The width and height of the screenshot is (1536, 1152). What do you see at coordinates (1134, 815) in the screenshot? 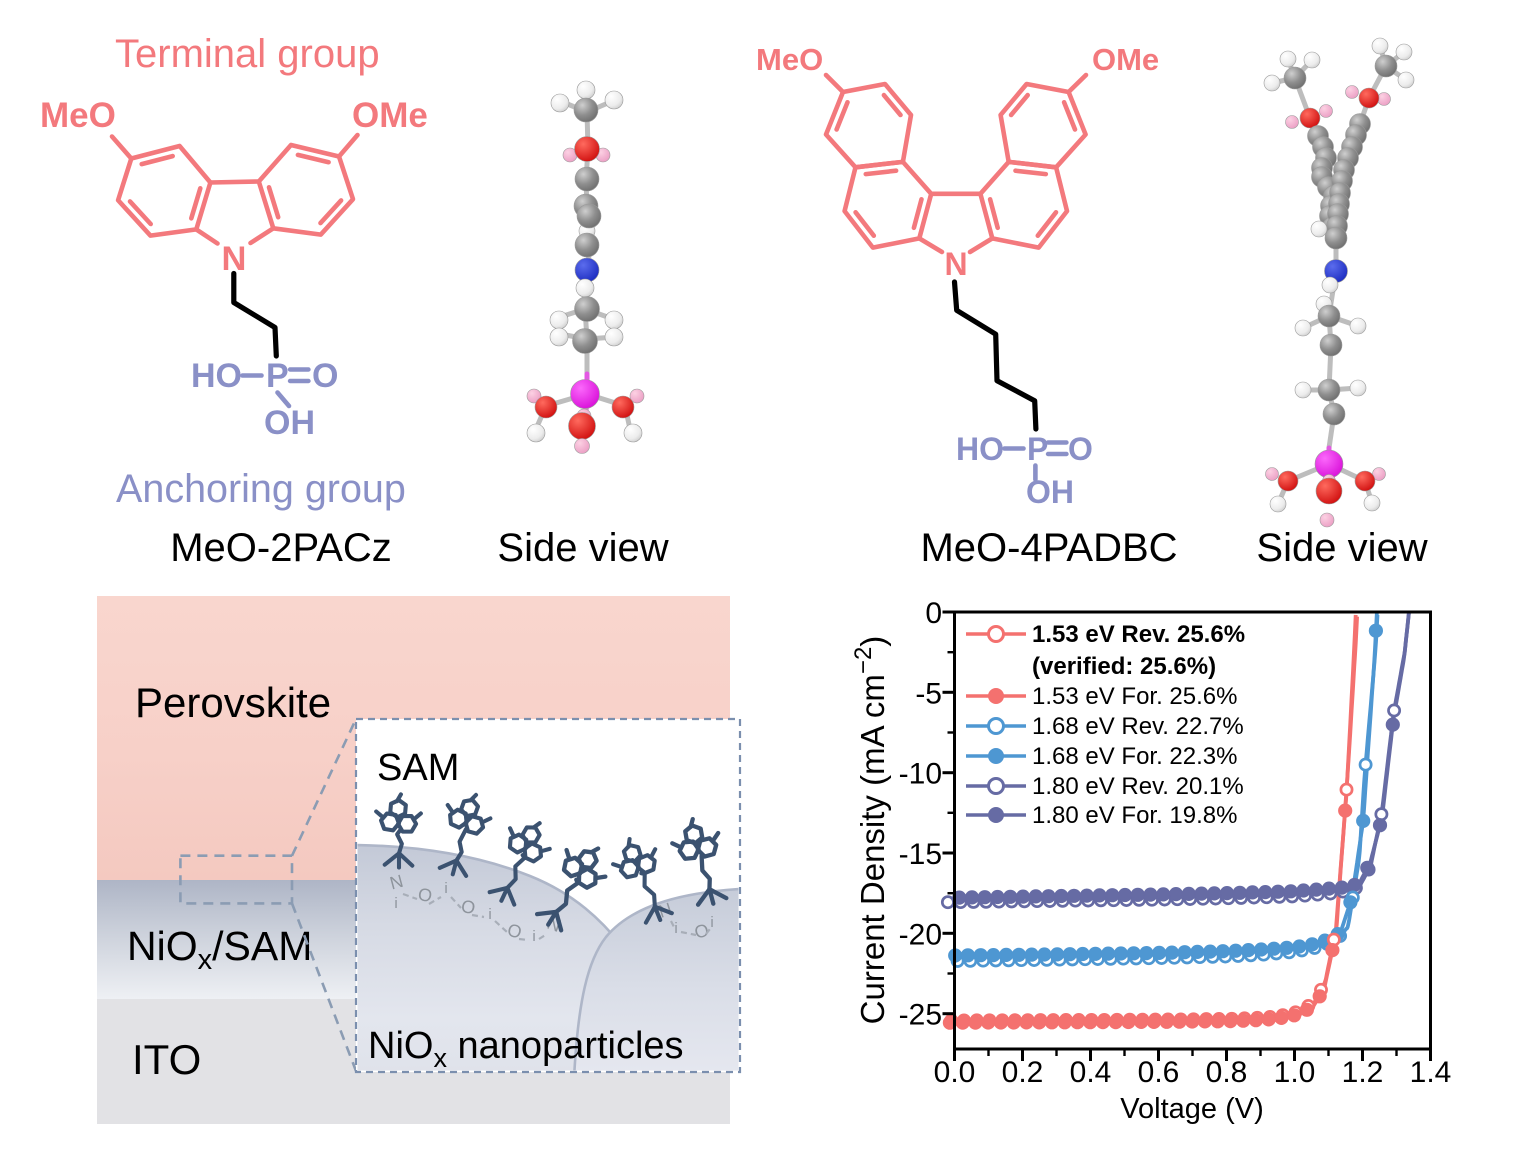
I see `svg-text: 1.80 eV For. 19.8%` at bounding box center [1134, 815].